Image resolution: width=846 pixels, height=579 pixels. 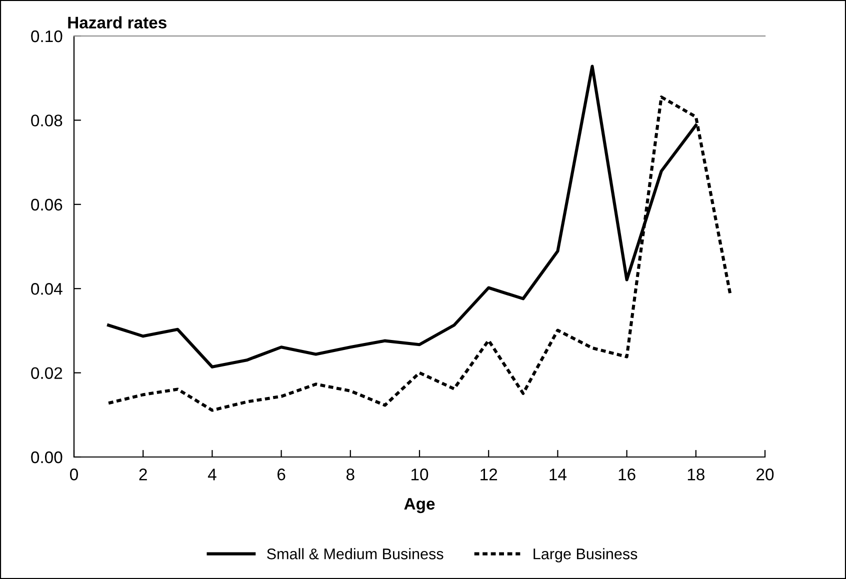 What do you see at coordinates (46, 289) in the screenshot?
I see `y-tick-label: 0.04` at bounding box center [46, 289].